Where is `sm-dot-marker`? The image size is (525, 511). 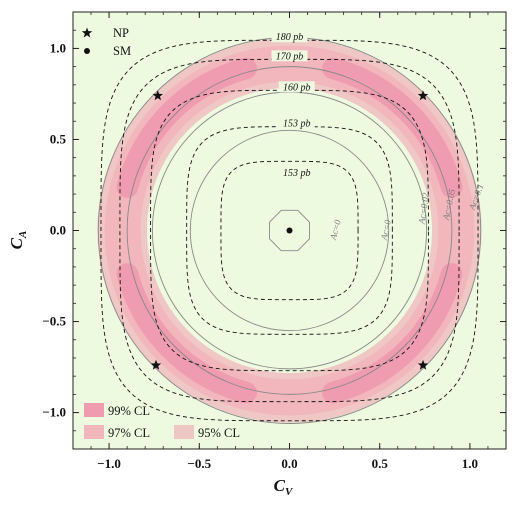 sm-dot-marker is located at coordinates (289, 230).